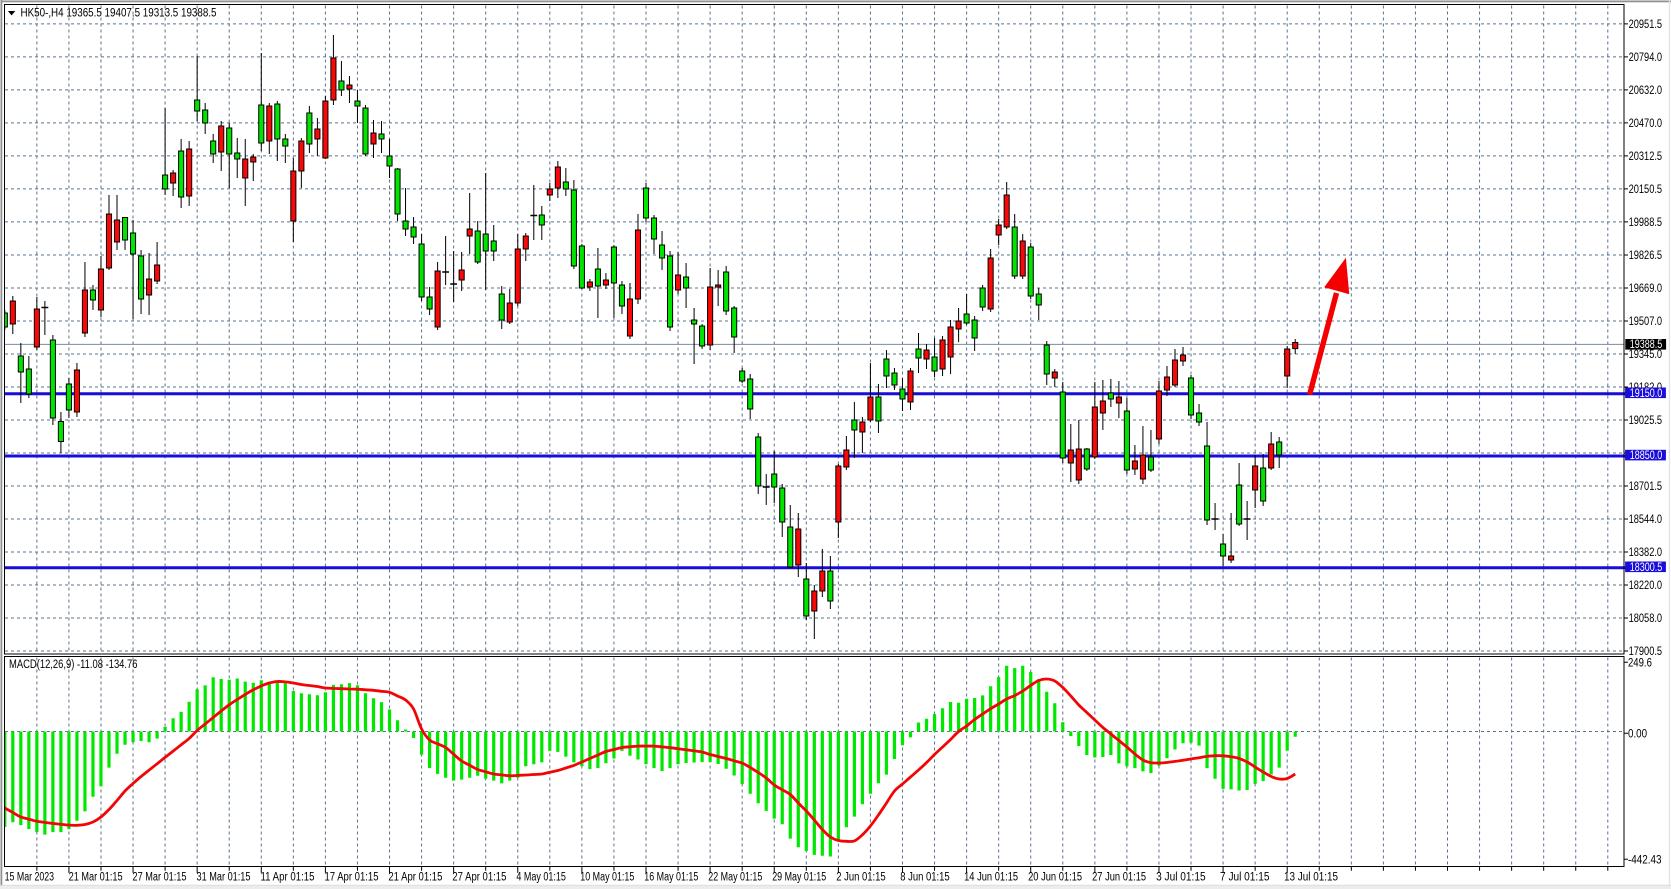  I want to click on svg-text: 20632.0, so click(1646, 91).